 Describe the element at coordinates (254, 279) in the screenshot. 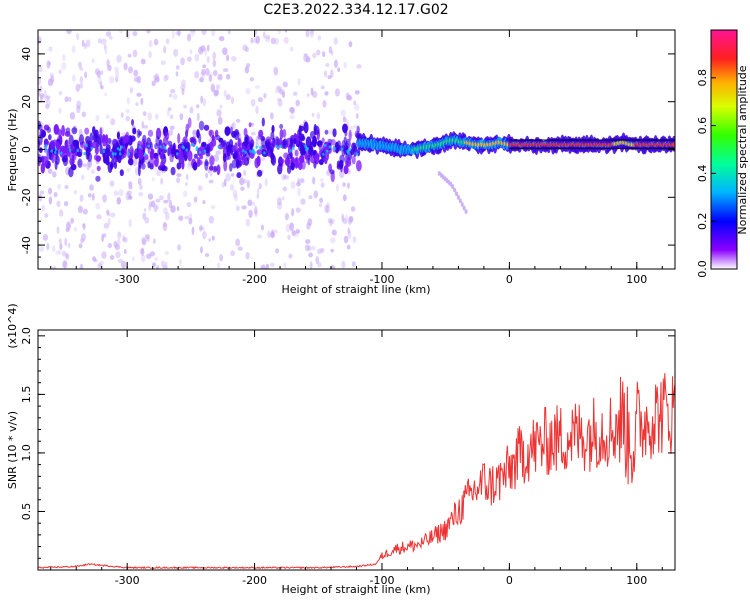

I see `x-tick-label: -200` at that location.